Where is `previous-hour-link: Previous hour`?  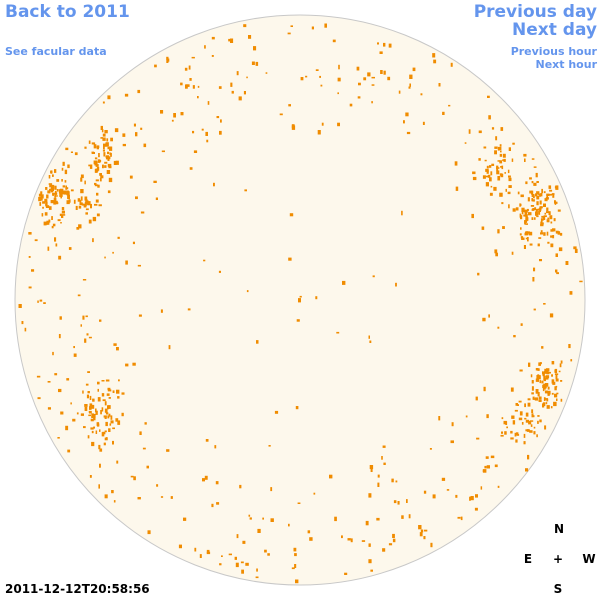 previous-hour-link: Previous hour is located at coordinates (553, 51).